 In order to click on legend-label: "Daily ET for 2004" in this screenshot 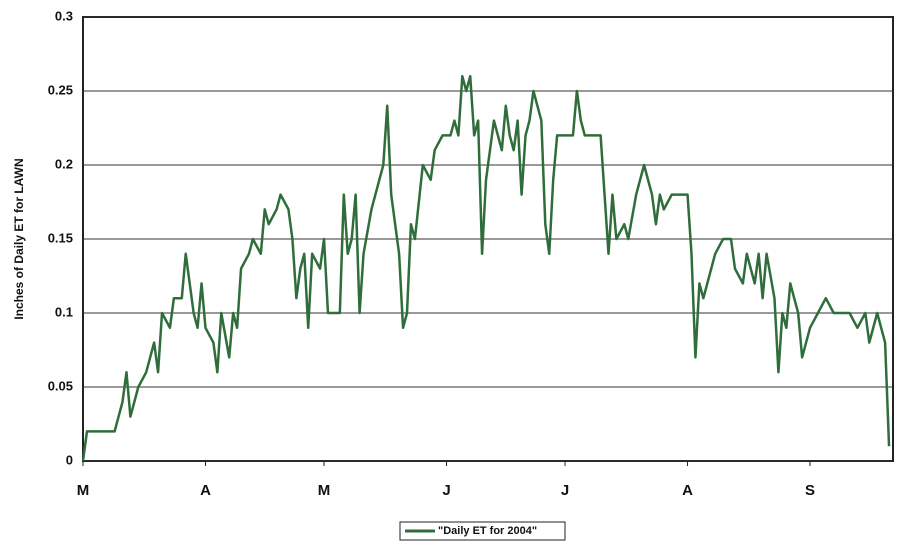, I will do `click(487, 531)`.